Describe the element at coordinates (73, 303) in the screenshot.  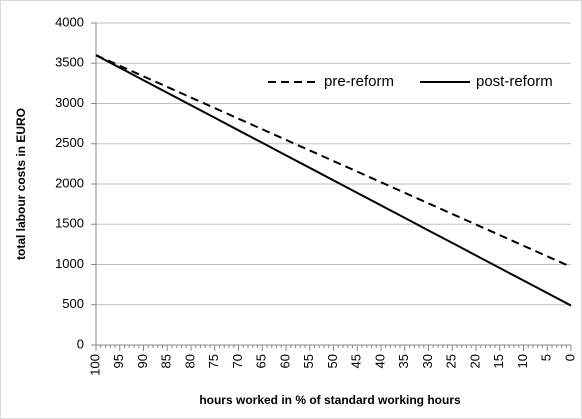
I see `y-tick-label: 500` at that location.